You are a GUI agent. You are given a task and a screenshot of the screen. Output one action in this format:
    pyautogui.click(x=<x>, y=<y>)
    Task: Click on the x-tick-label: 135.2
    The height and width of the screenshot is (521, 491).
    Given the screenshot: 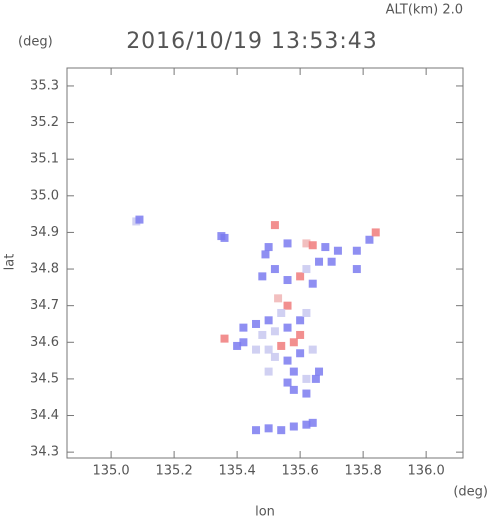 What is the action you would take?
    pyautogui.click(x=174, y=471)
    